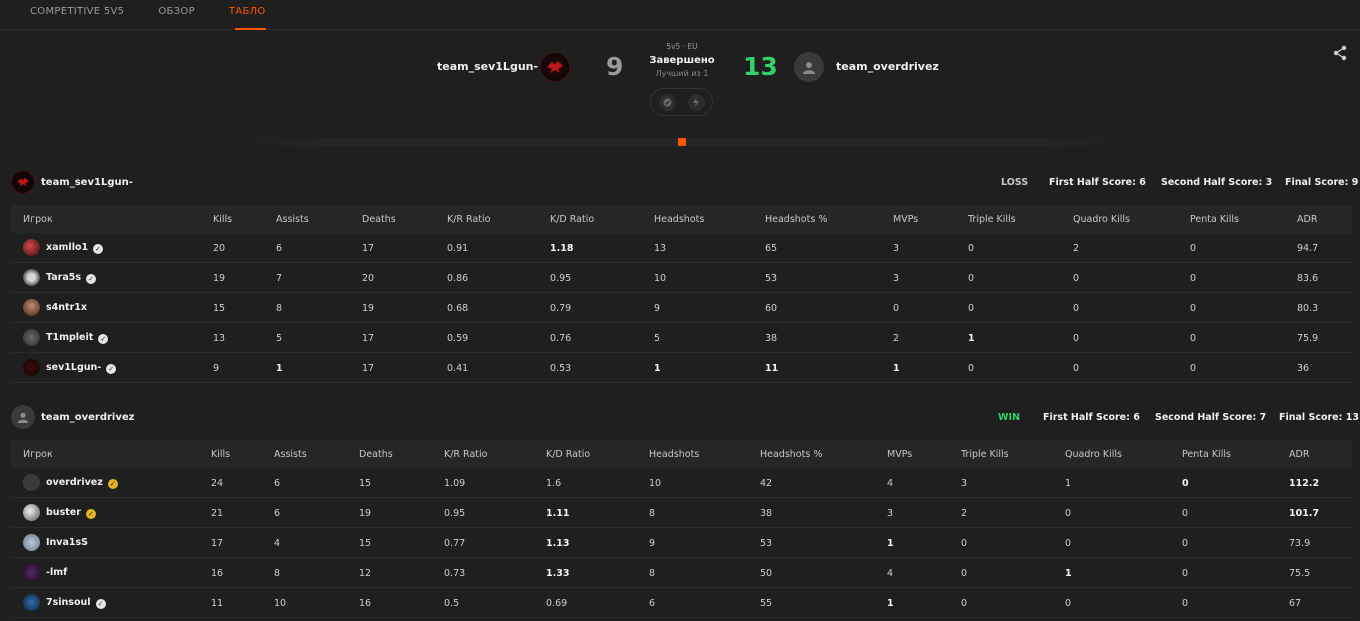 The height and width of the screenshot is (621, 1360). What do you see at coordinates (217, 573) in the screenshot?
I see `stat-cell: 16` at bounding box center [217, 573].